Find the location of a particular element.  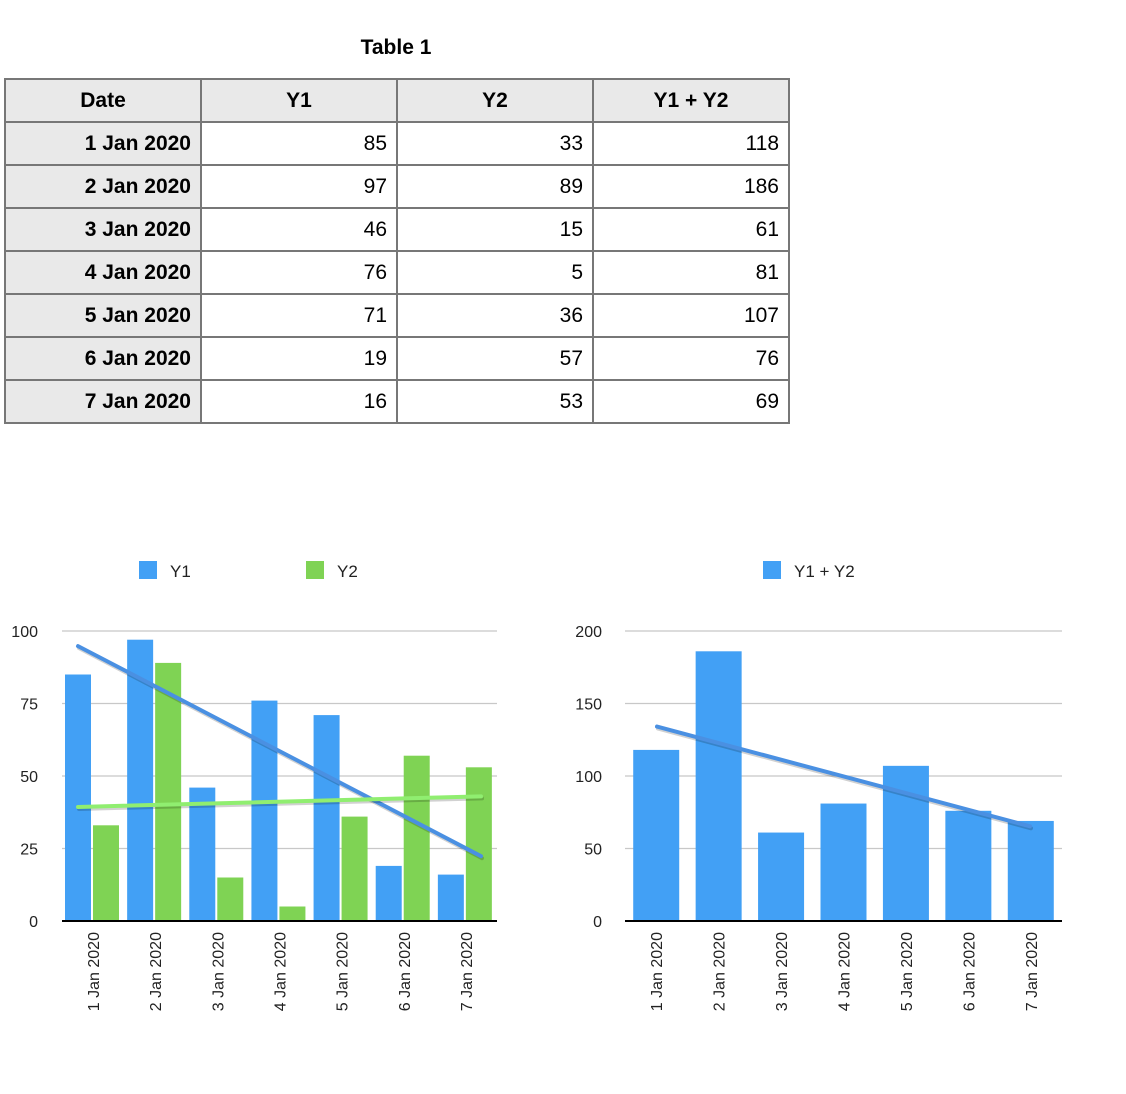

cell-y2: 5 is located at coordinates (495, 272).